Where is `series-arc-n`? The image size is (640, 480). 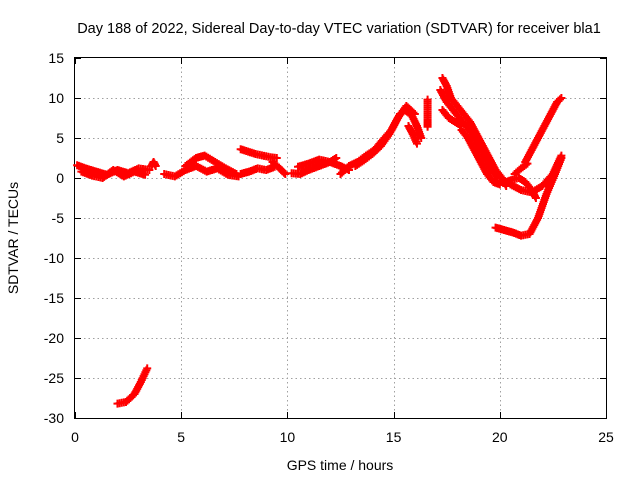 series-arc-n is located at coordinates (412, 135).